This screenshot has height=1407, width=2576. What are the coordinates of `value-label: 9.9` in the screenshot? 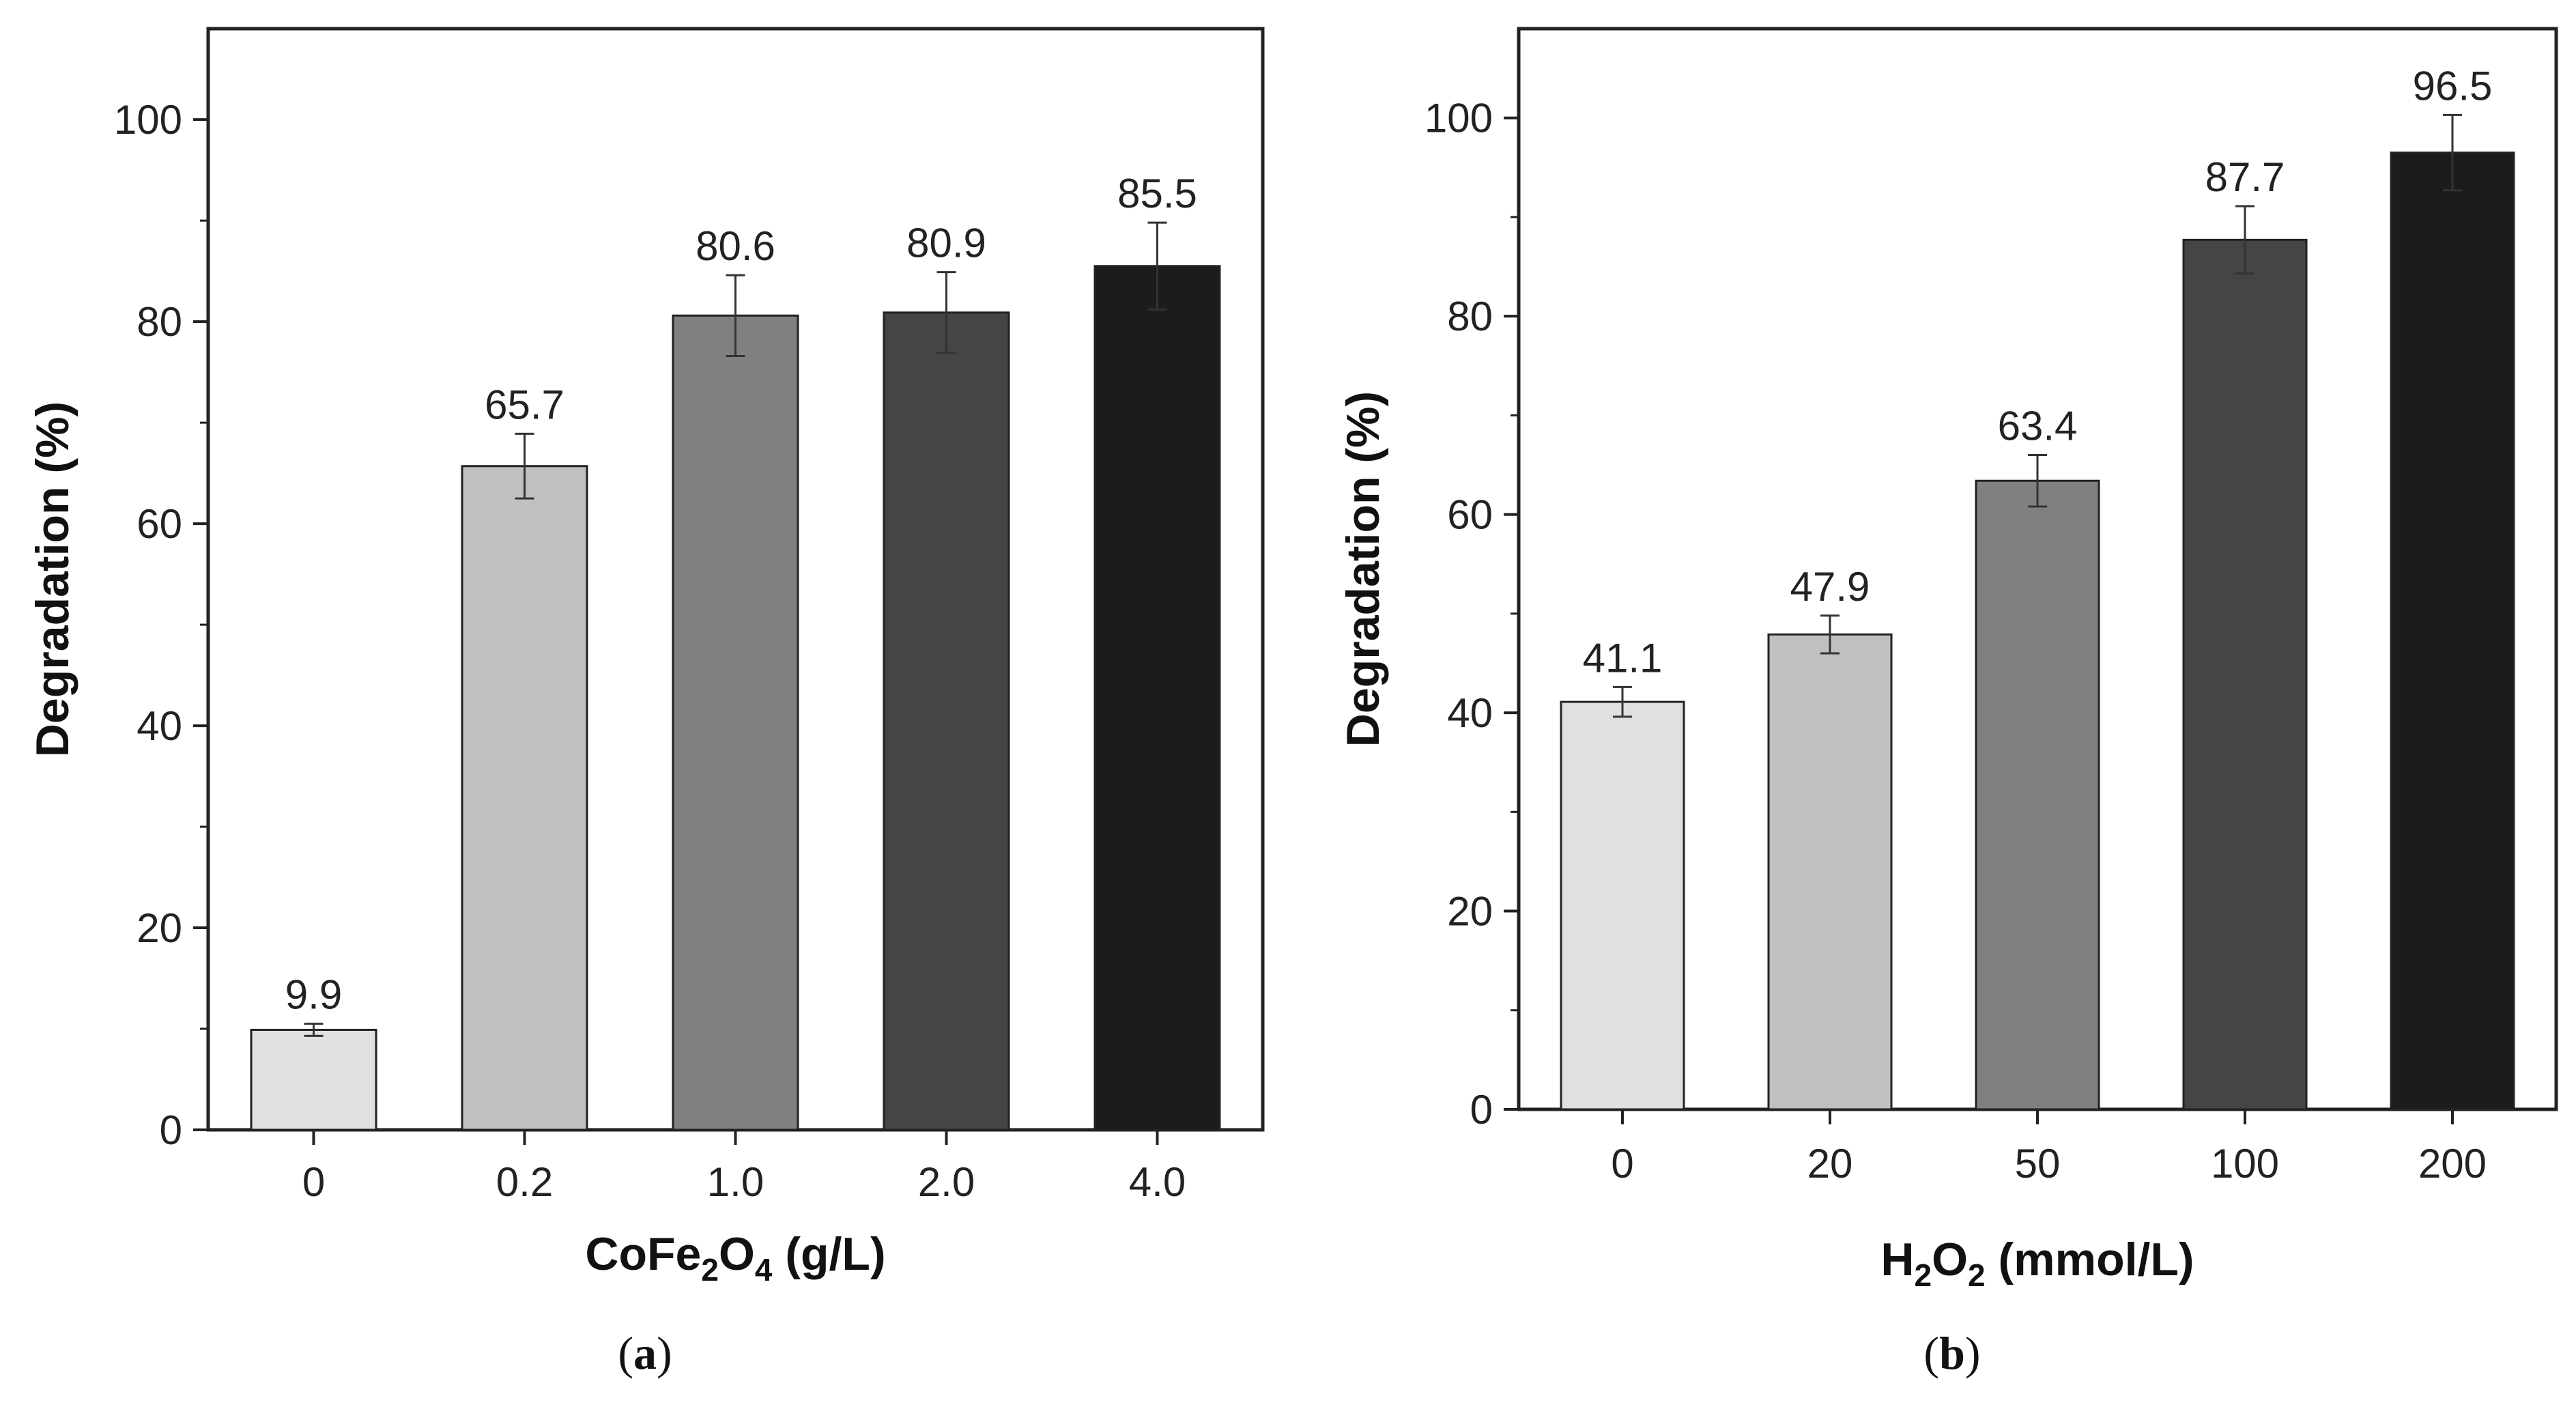 It's located at (313, 995).